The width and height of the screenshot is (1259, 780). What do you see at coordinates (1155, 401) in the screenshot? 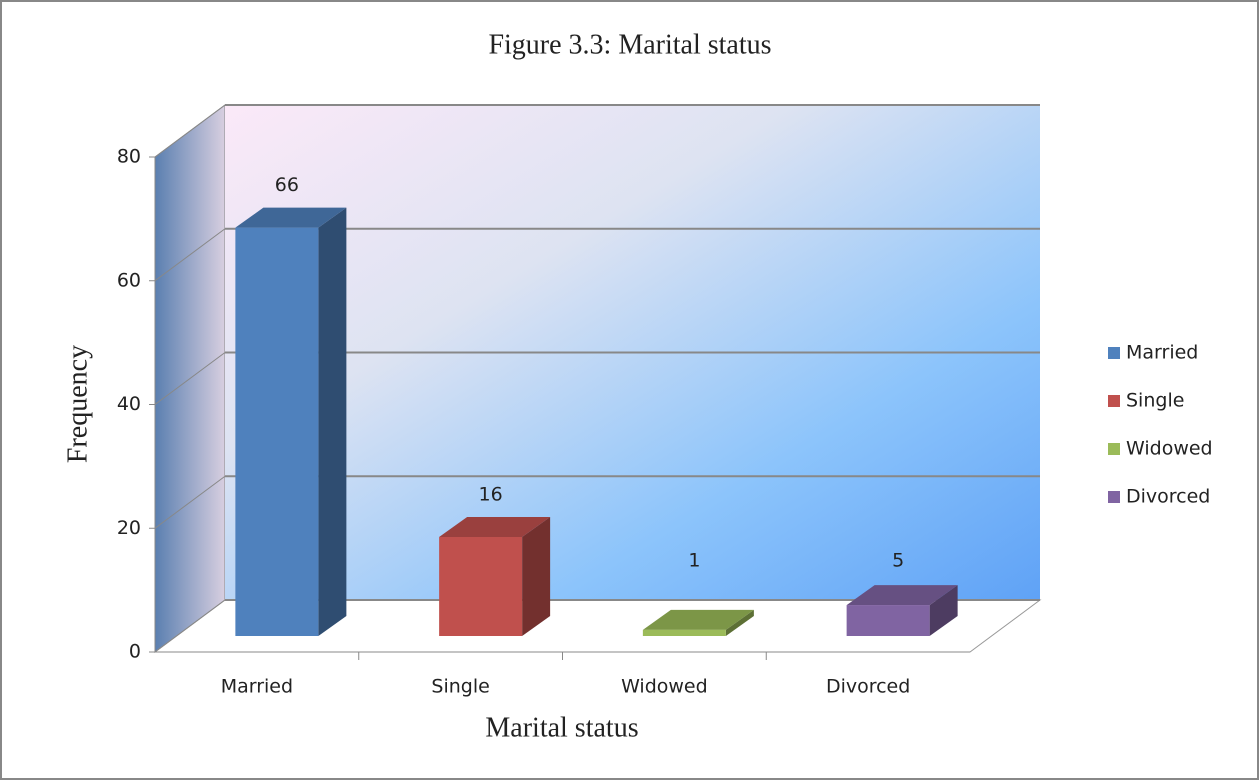
I see `legend-label: Single` at bounding box center [1155, 401].